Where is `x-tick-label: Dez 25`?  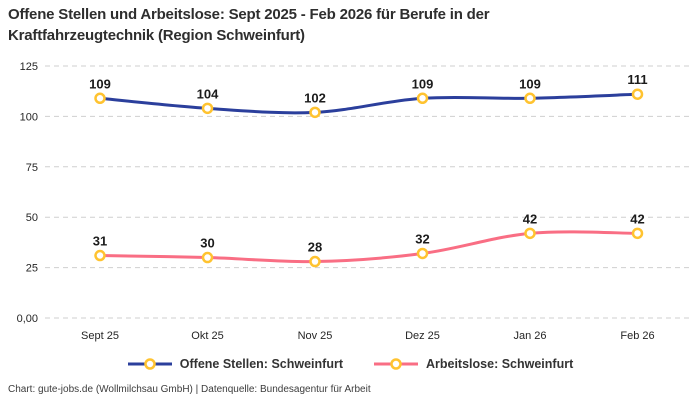
x-tick-label: Dez 25 is located at coordinates (422, 336).